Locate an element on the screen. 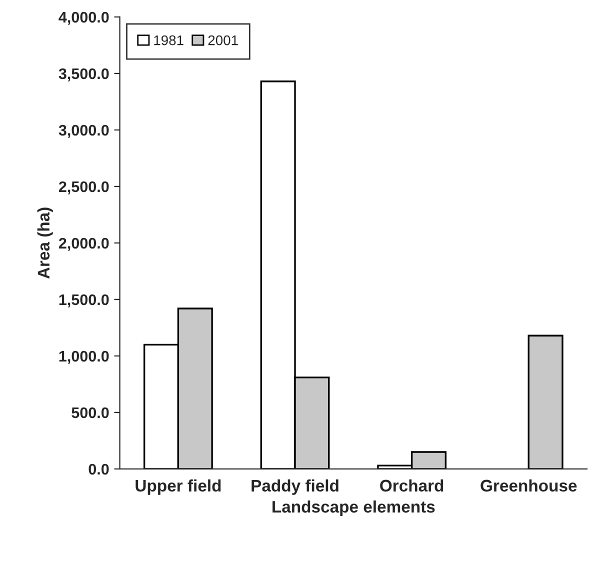  x-tick-label: Orchard is located at coordinates (412, 485).